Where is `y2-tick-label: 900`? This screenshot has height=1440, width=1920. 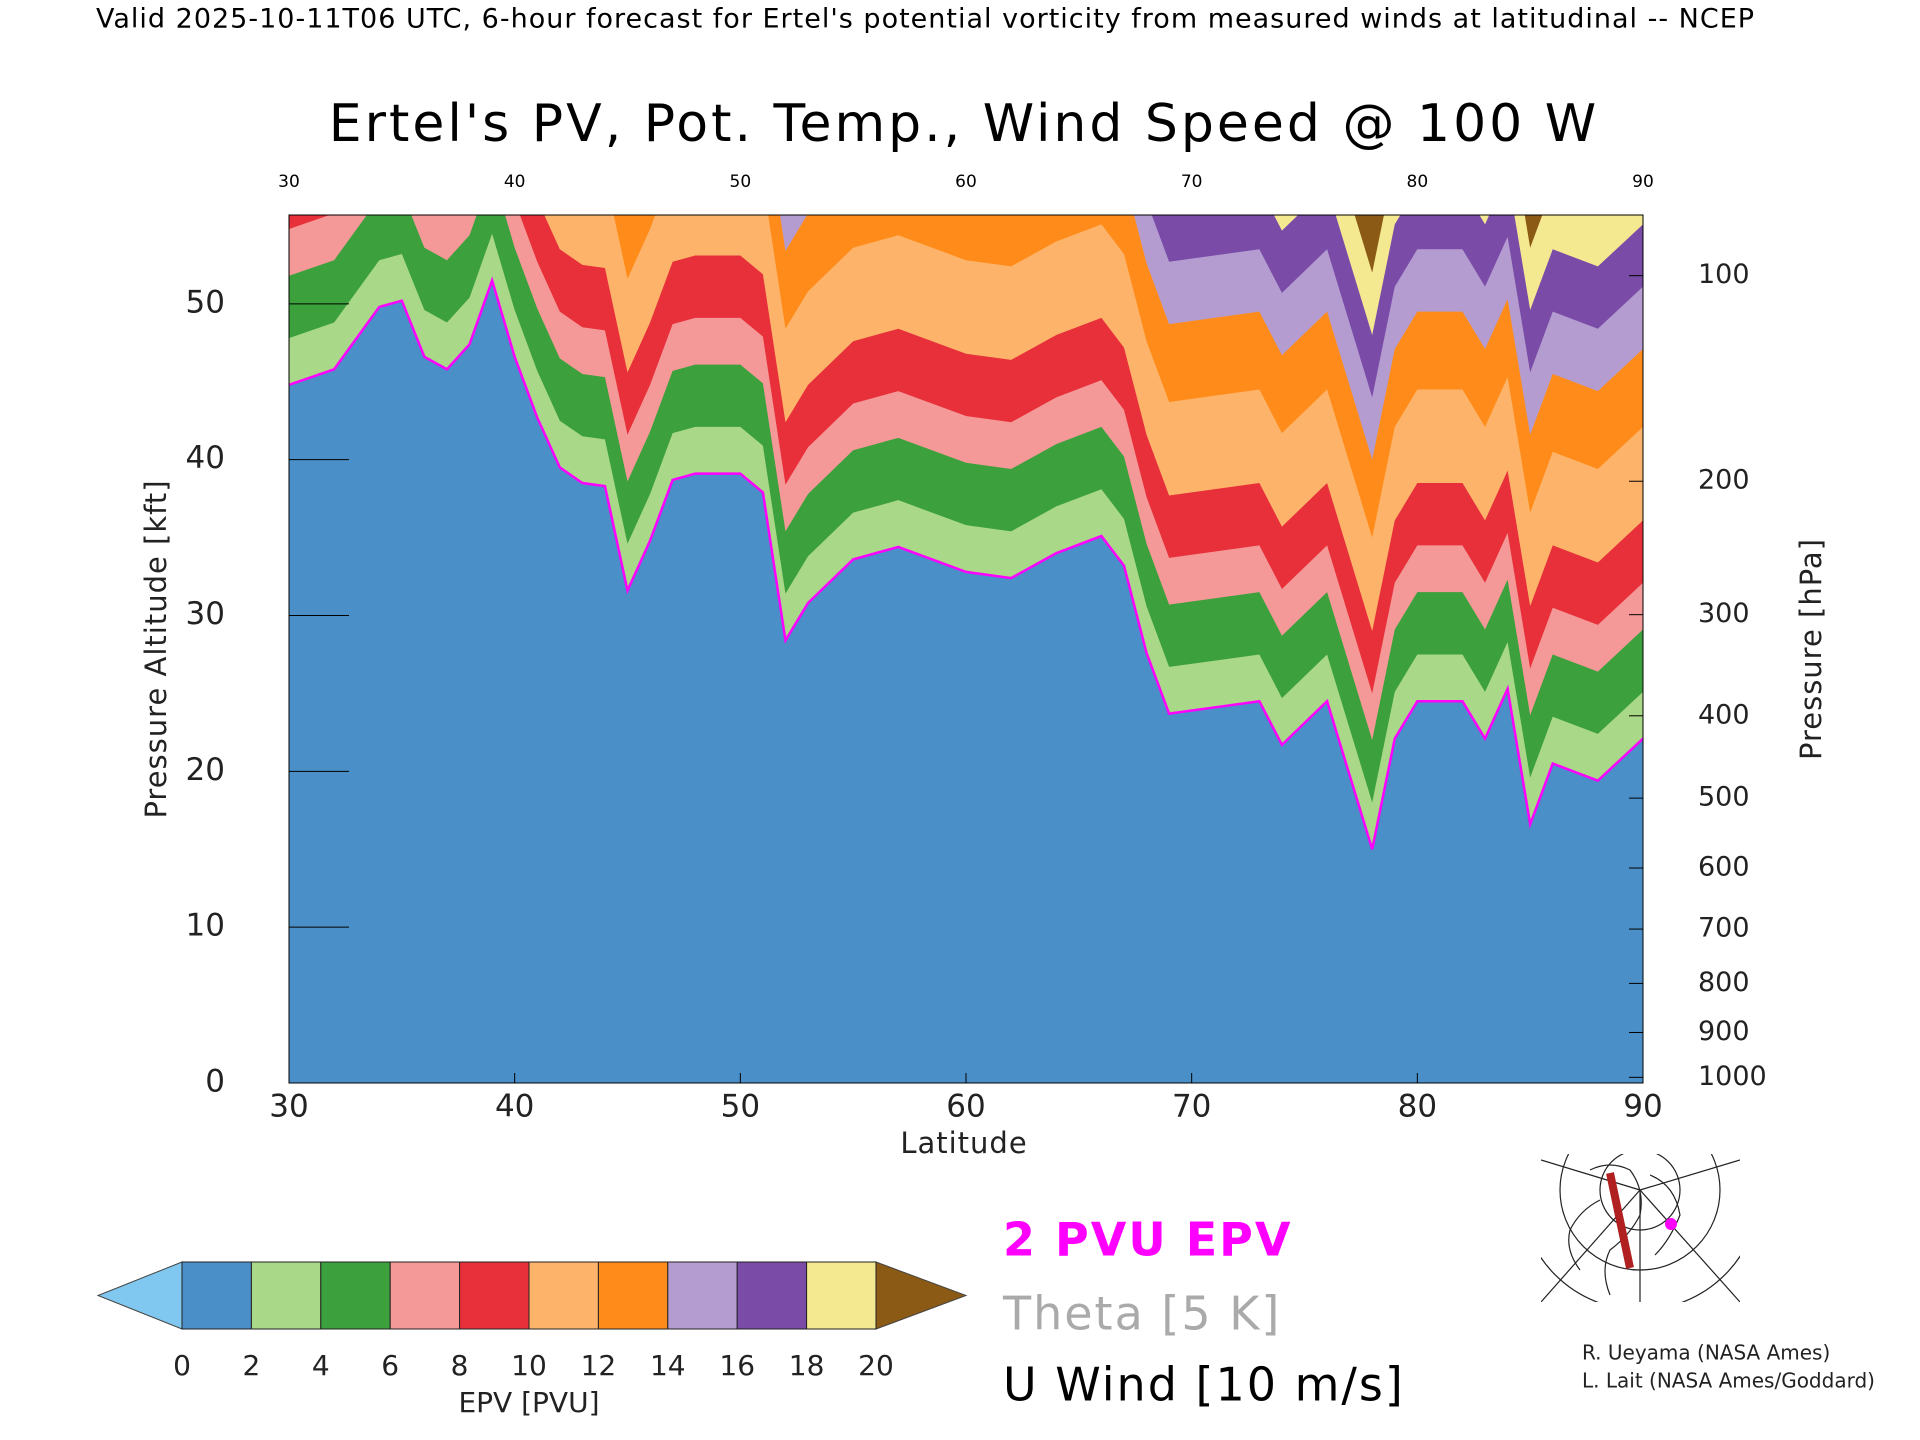 y2-tick-label: 900 is located at coordinates (1724, 1031).